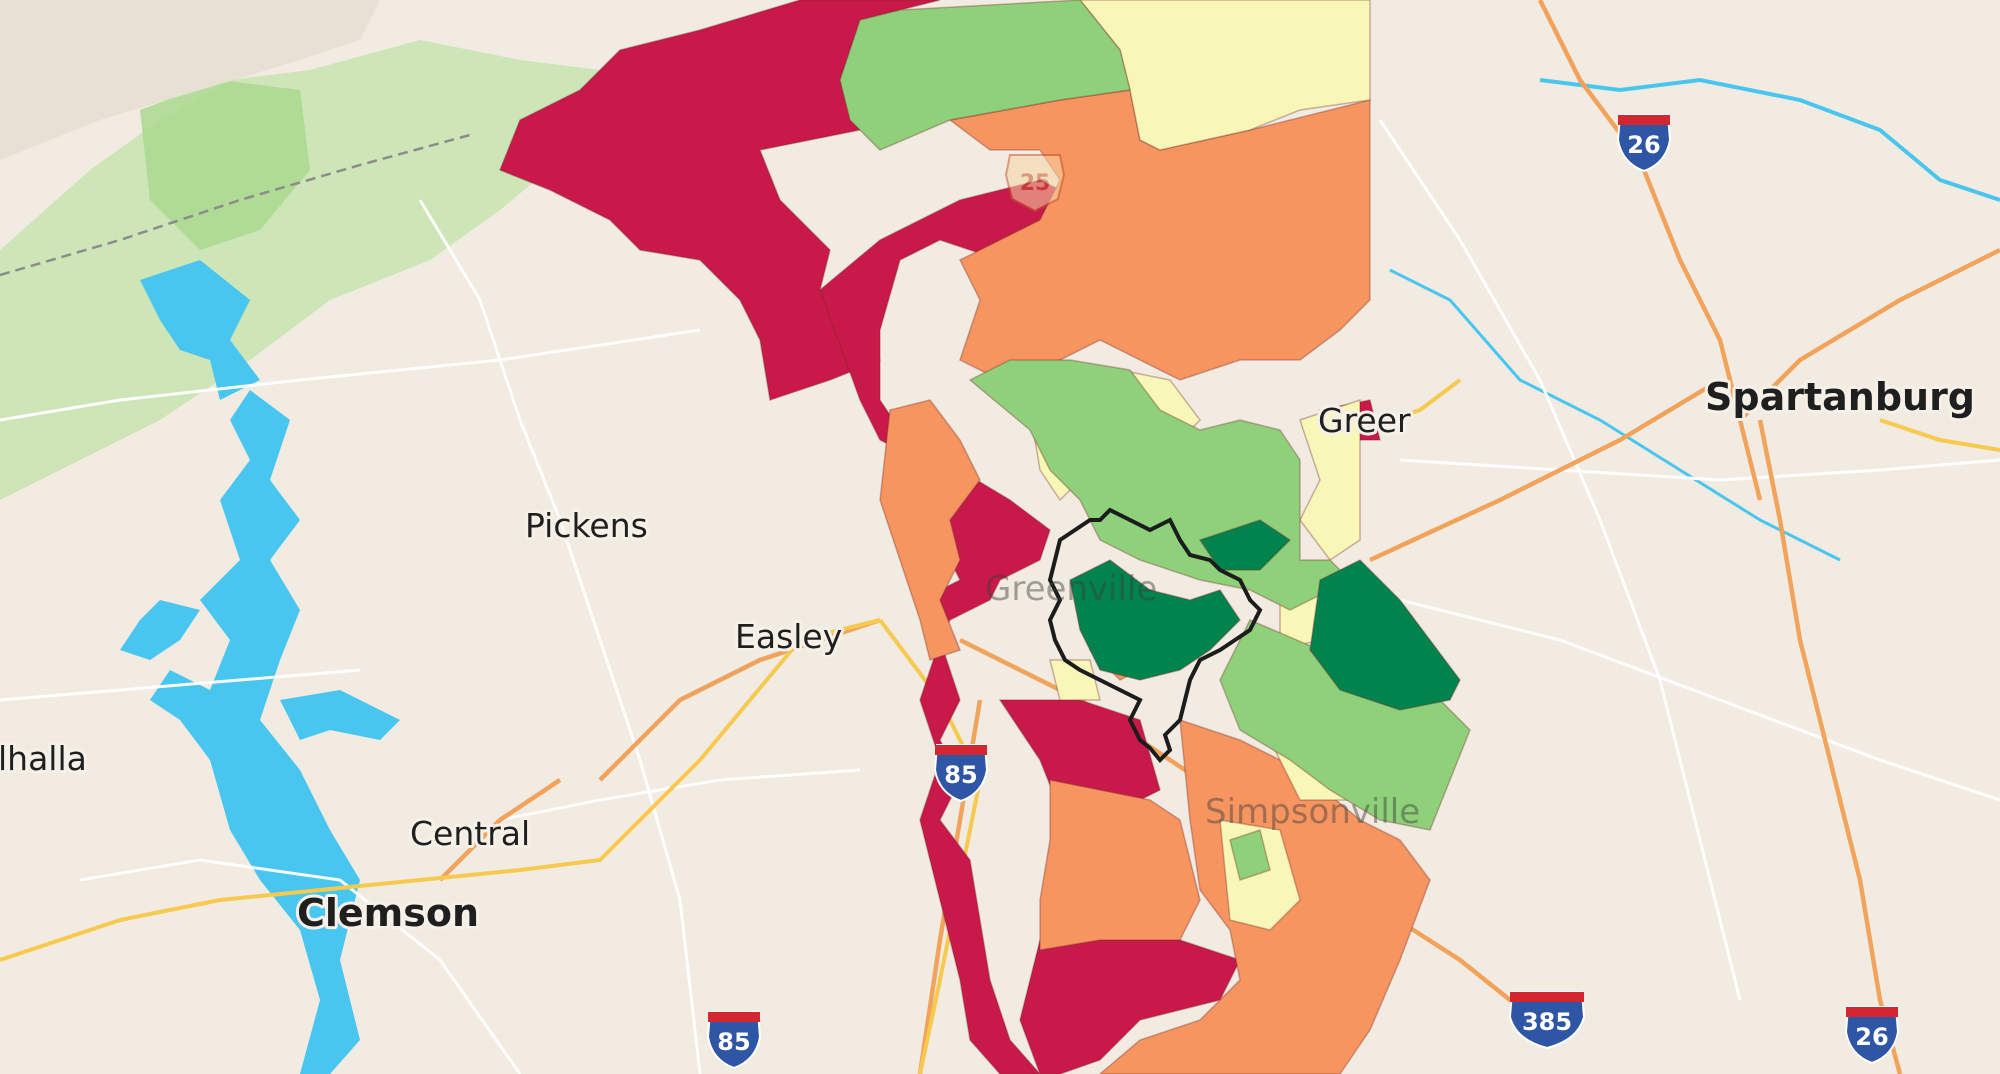 This screenshot has width=2000, height=1074. What do you see at coordinates (1385, 635) in the screenshot?
I see `tract-dgreen-east` at bounding box center [1385, 635].